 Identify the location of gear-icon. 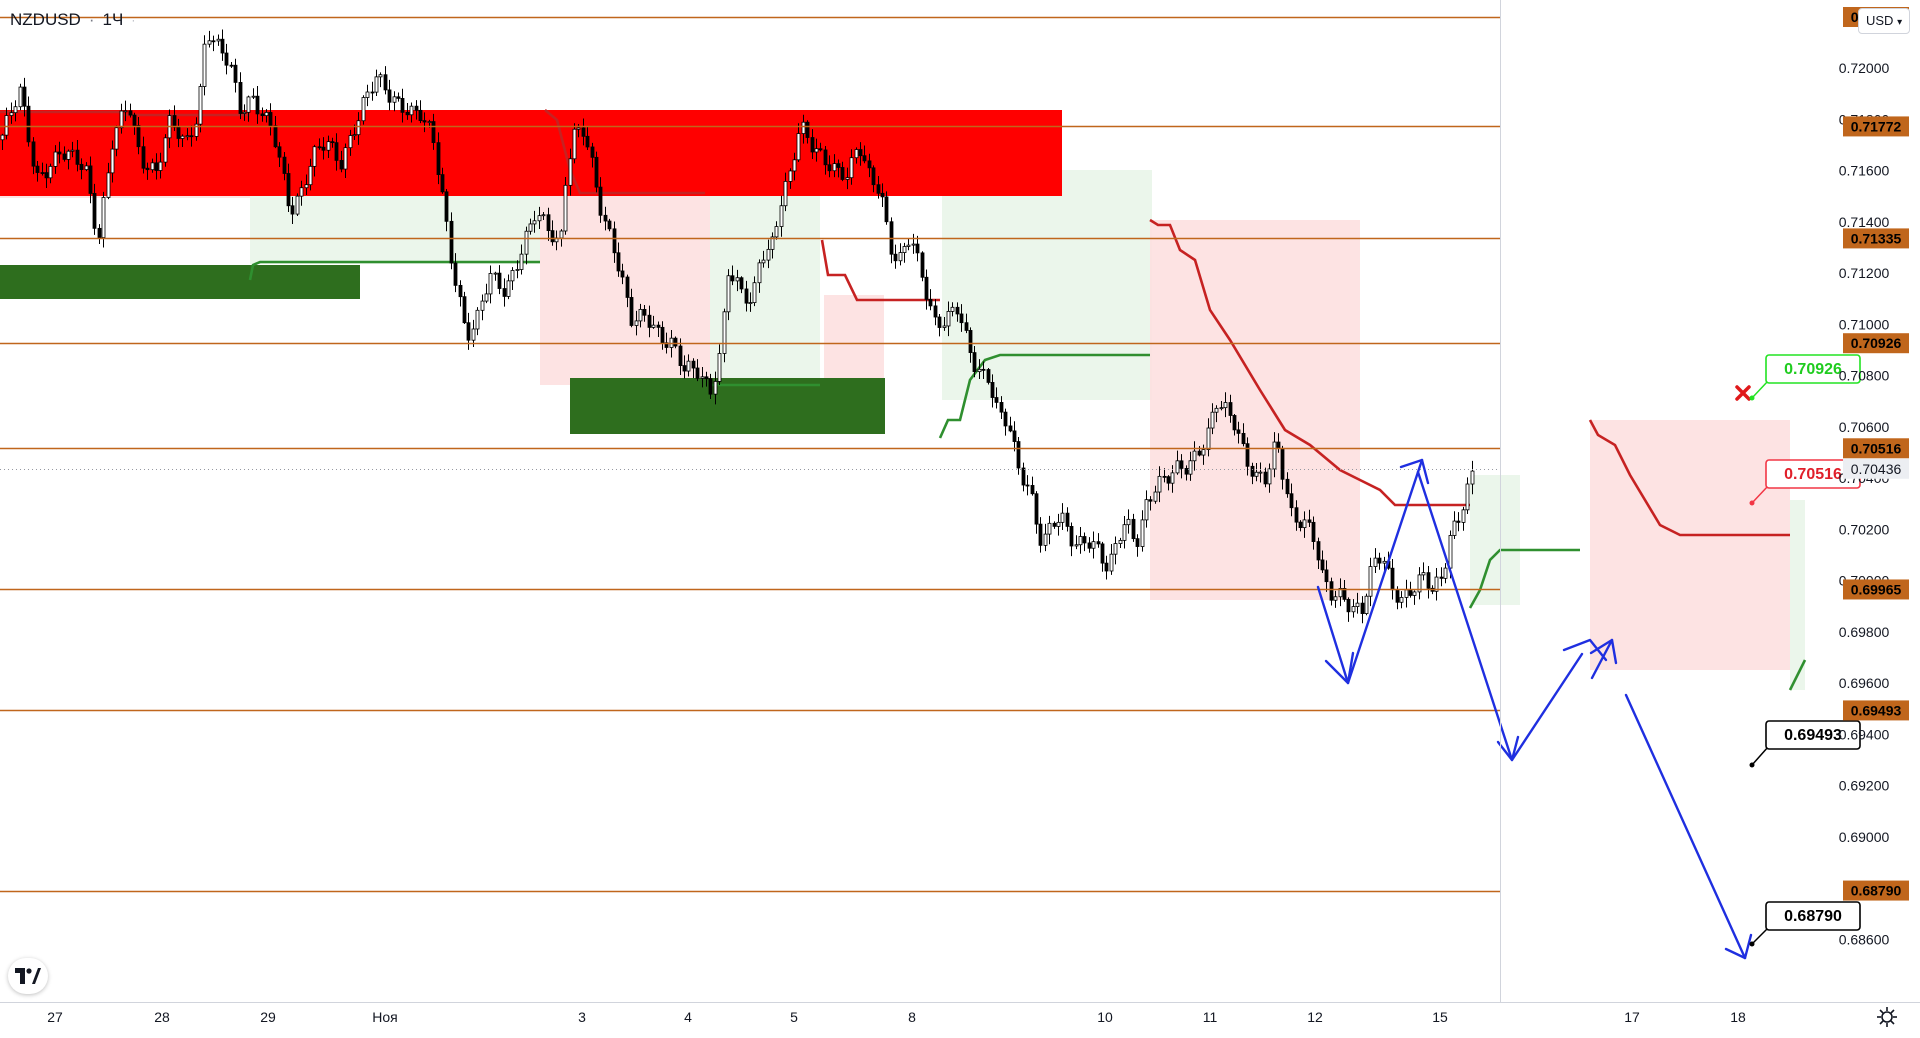
(1887, 1017).